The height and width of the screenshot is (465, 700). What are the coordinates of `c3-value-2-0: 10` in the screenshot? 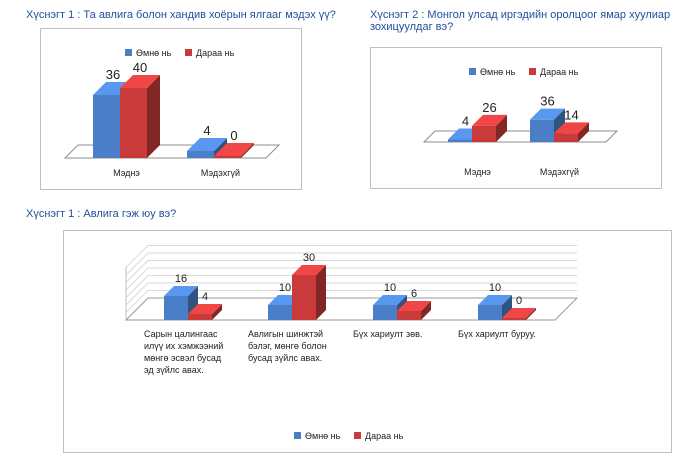 It's located at (390, 288).